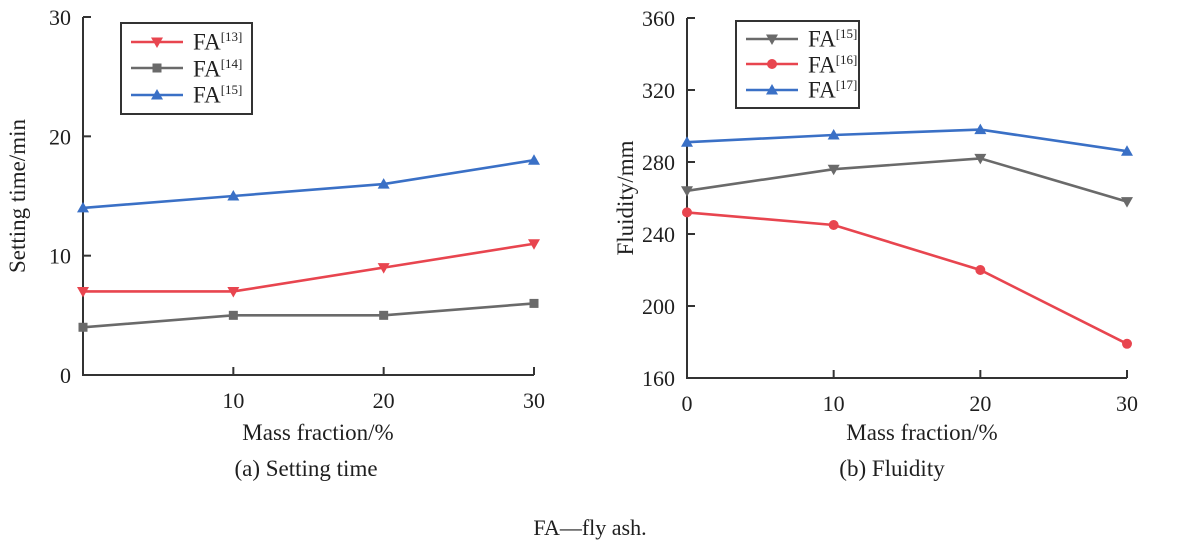 The height and width of the screenshot is (546, 1179). Describe the element at coordinates (60, 136) in the screenshot. I see `y-tick-label: 20` at that location.